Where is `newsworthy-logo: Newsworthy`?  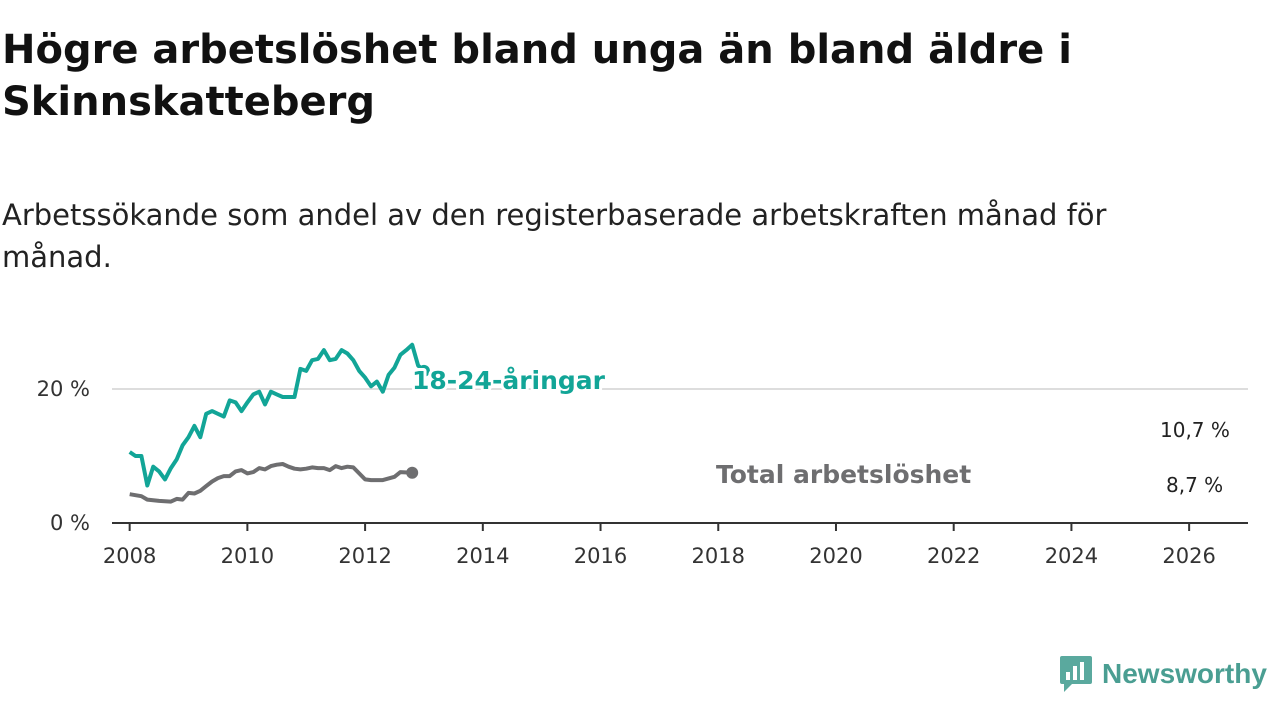 newsworthy-logo: Newsworthy is located at coordinates (1162, 674).